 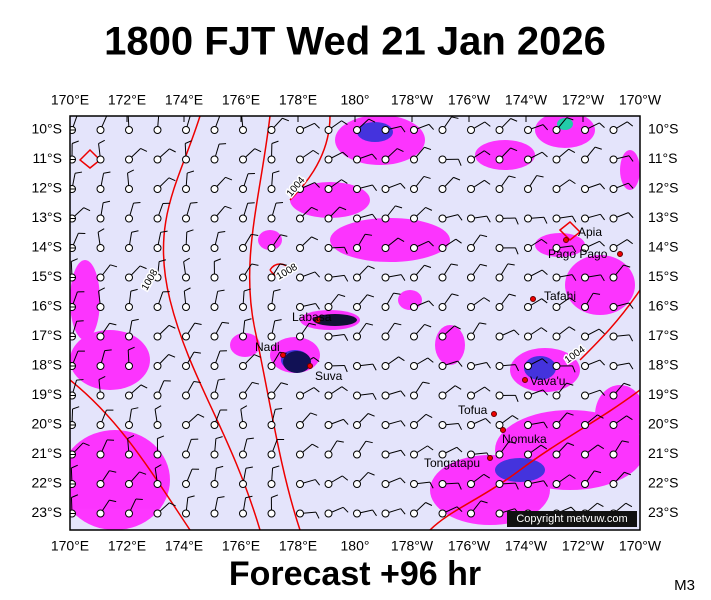 I want to click on lon-label-top: 174°W, so click(x=526, y=100).